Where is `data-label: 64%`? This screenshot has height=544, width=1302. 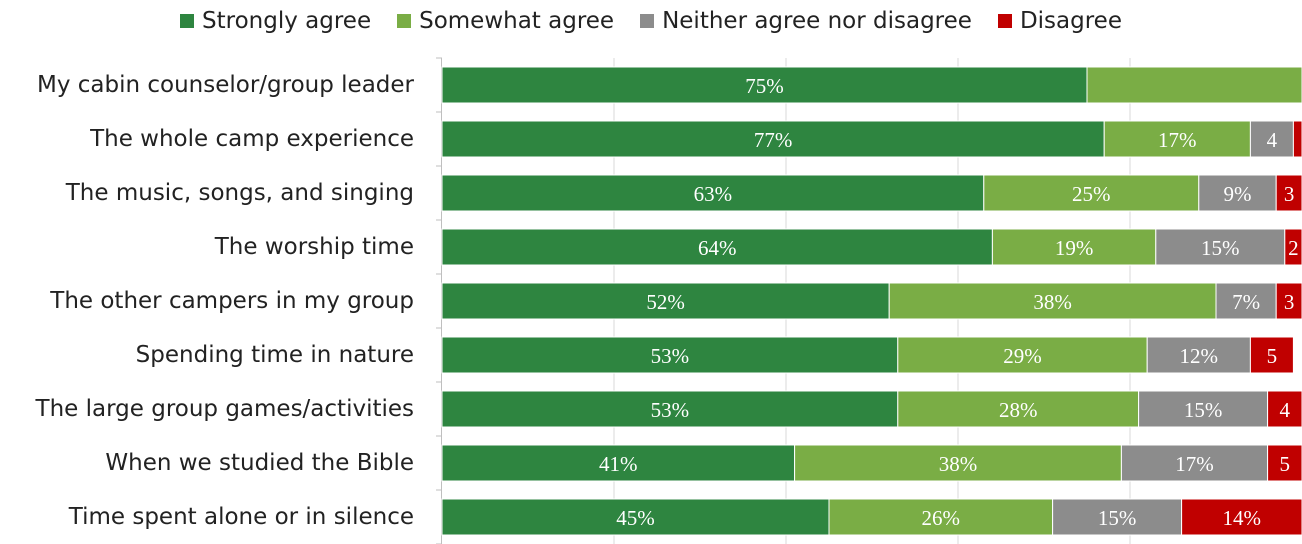
data-label: 64% is located at coordinates (717, 248).